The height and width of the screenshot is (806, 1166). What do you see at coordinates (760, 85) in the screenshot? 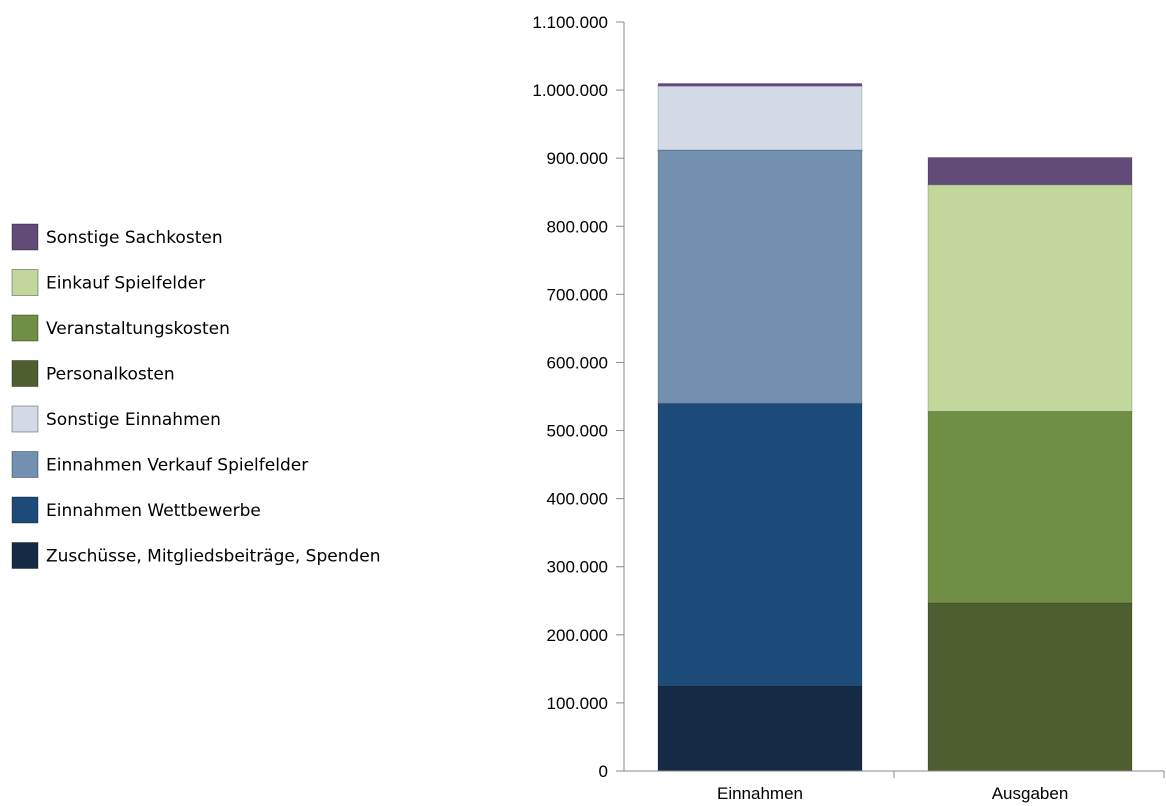
I see `bar-top-edge` at bounding box center [760, 85].